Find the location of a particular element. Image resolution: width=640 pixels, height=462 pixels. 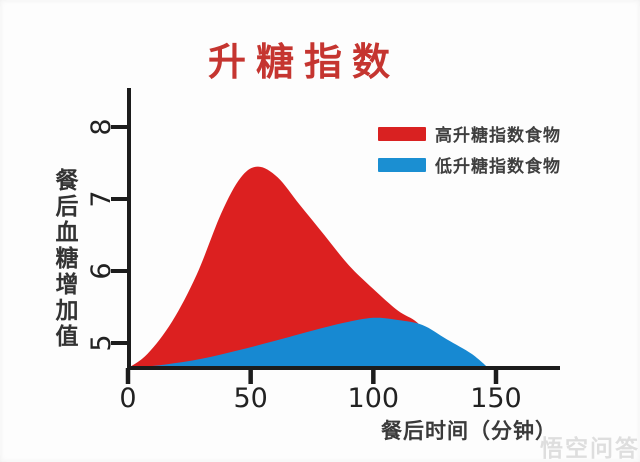

x-tick-label: 0 is located at coordinates (128, 398).